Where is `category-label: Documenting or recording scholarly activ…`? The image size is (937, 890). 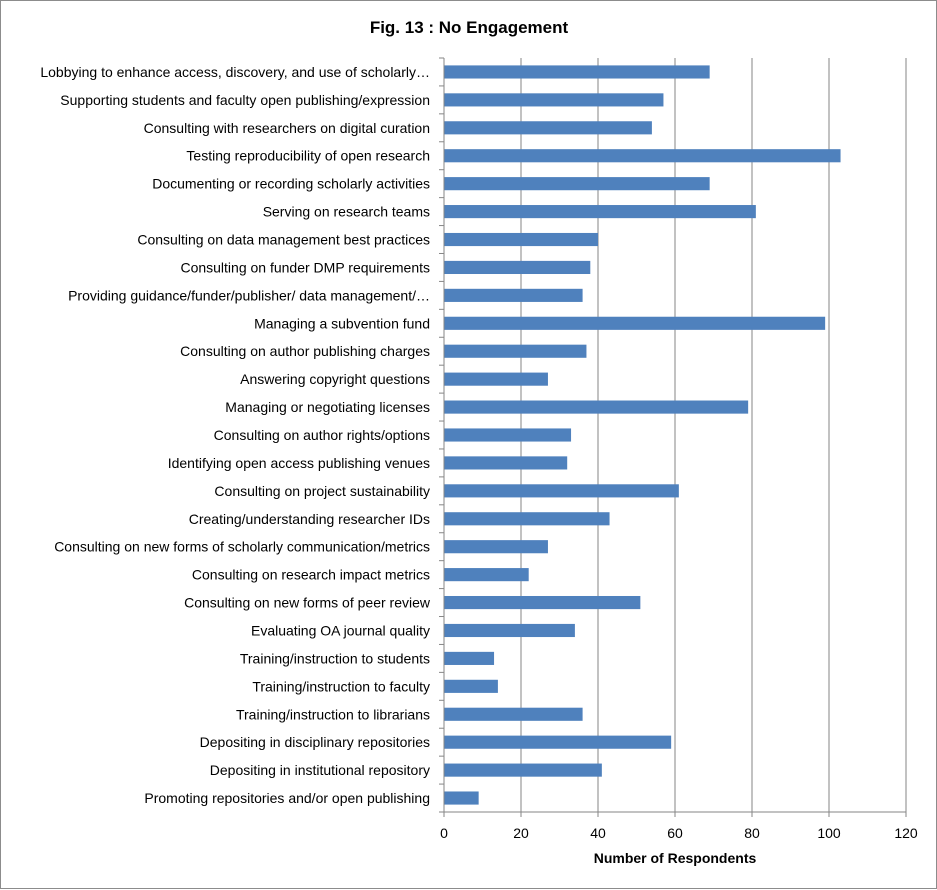 category-label: Documenting or recording scholarly activ… is located at coordinates (291, 184).